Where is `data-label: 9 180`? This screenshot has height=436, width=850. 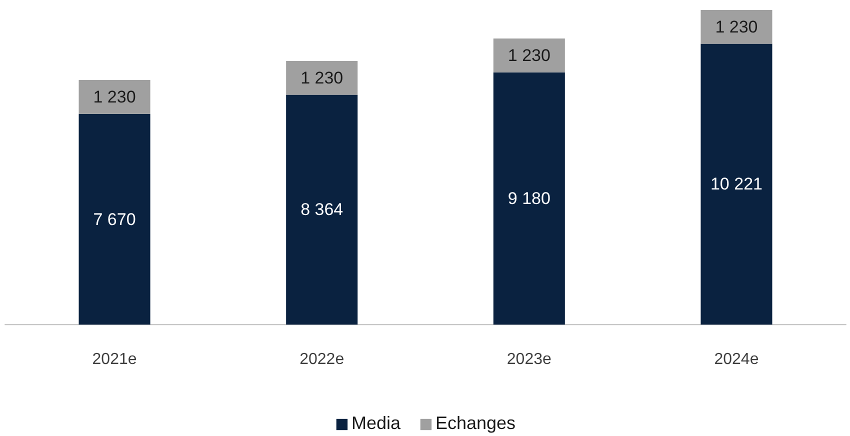
data-label: 9 180 is located at coordinates (529, 198).